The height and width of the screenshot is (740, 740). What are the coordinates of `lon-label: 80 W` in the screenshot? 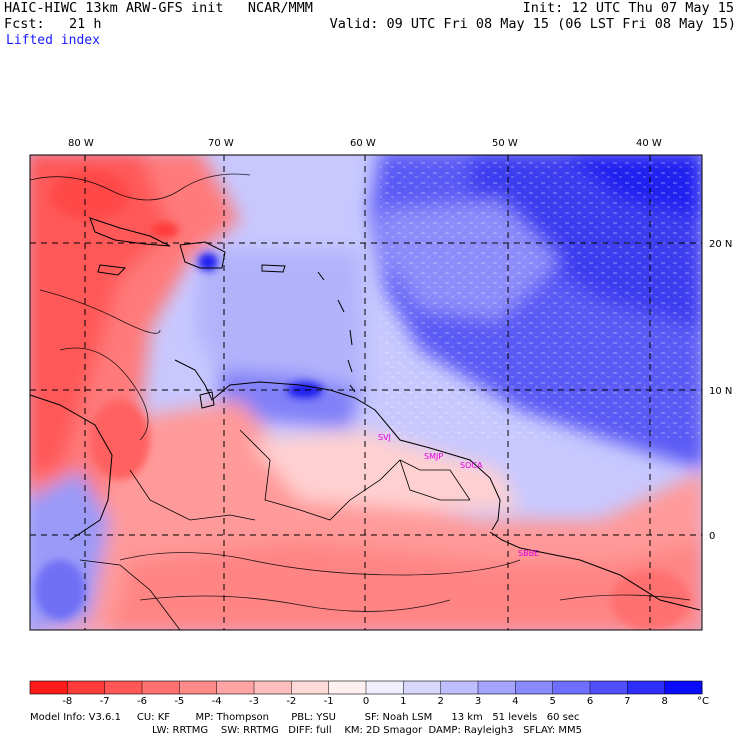 It's located at (81, 143).